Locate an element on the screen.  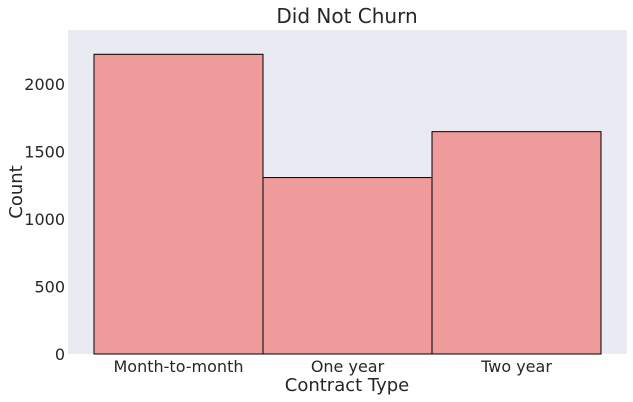
bar-one-year is located at coordinates (347, 266).